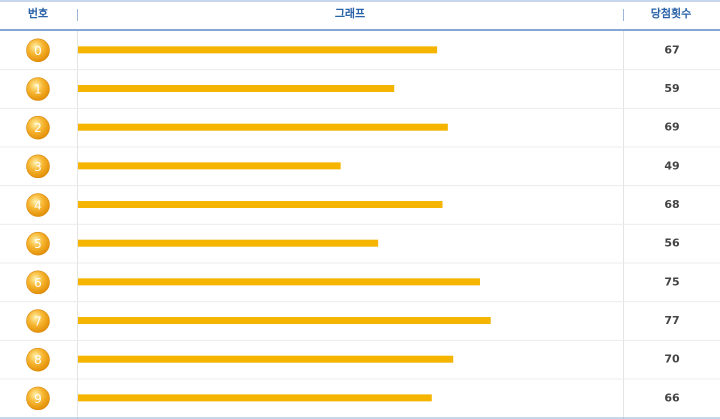  Describe the element at coordinates (672, 397) in the screenshot. I see `count: 66` at that location.